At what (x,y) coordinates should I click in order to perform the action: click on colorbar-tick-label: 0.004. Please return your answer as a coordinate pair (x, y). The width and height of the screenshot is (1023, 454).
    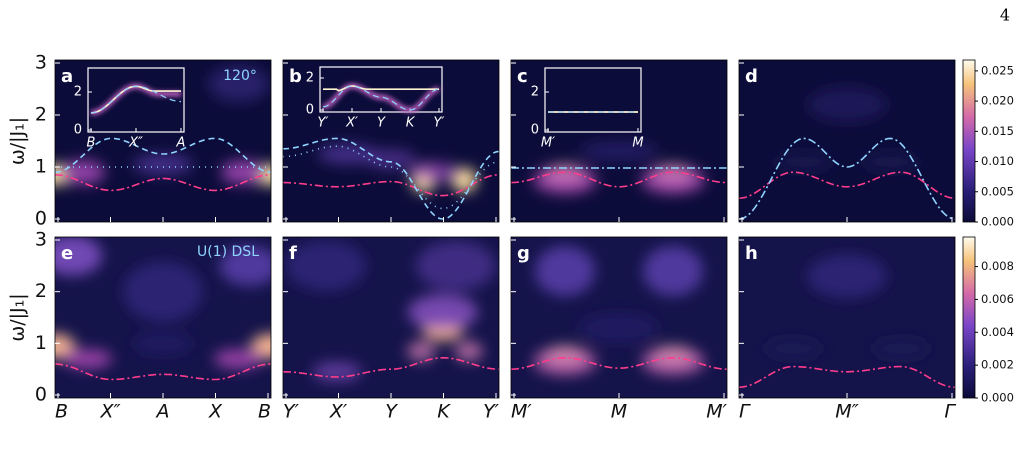
    Looking at the image, I should click on (997, 332).